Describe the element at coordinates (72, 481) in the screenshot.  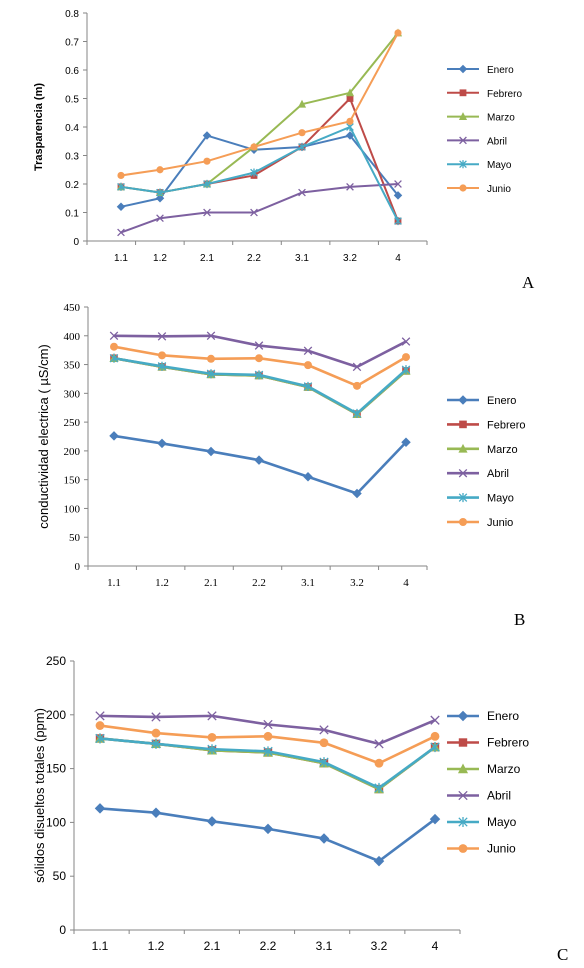
I see `y-tick-label: 150` at that location.